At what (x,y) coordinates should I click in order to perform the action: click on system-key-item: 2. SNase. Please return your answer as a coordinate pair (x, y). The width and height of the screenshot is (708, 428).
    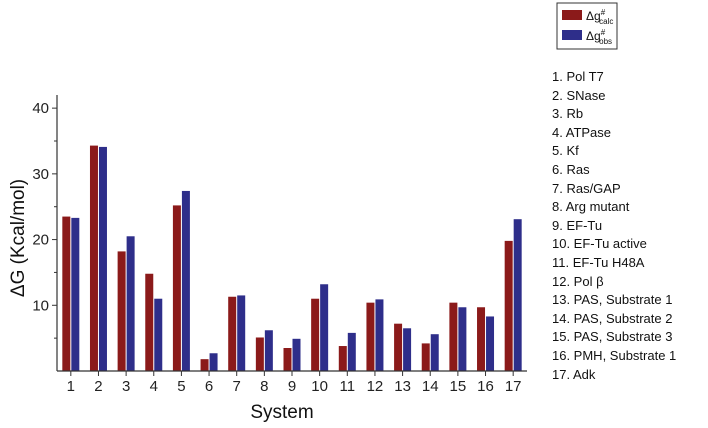
    Looking at the image, I should click on (579, 95).